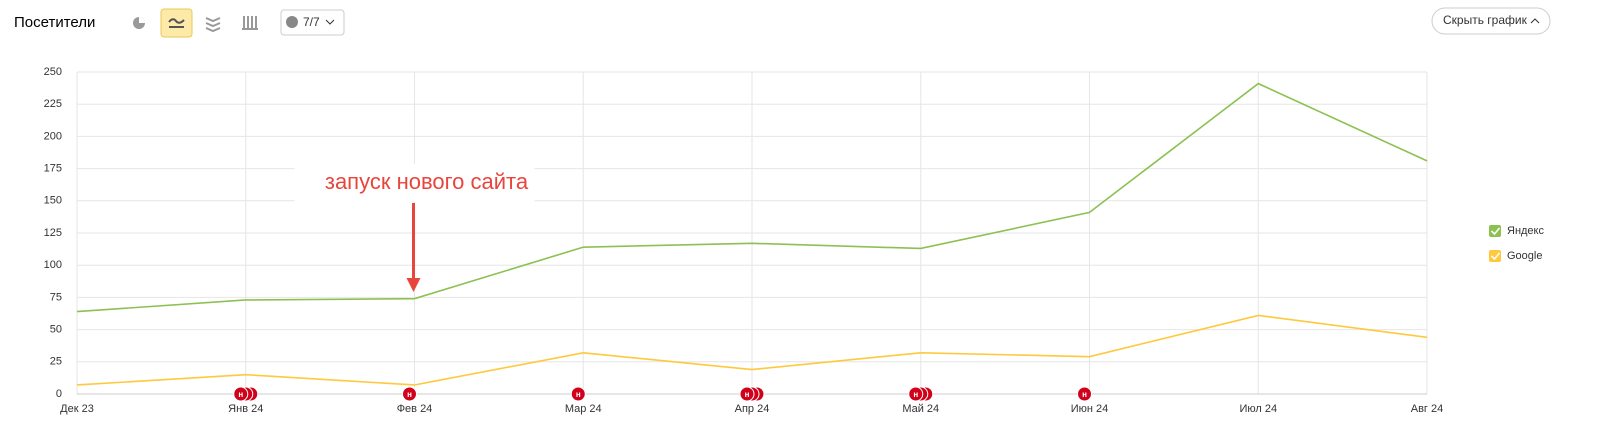 The image size is (1600, 443). Describe the element at coordinates (213, 25) in the screenshot. I see `area-icon` at that location.